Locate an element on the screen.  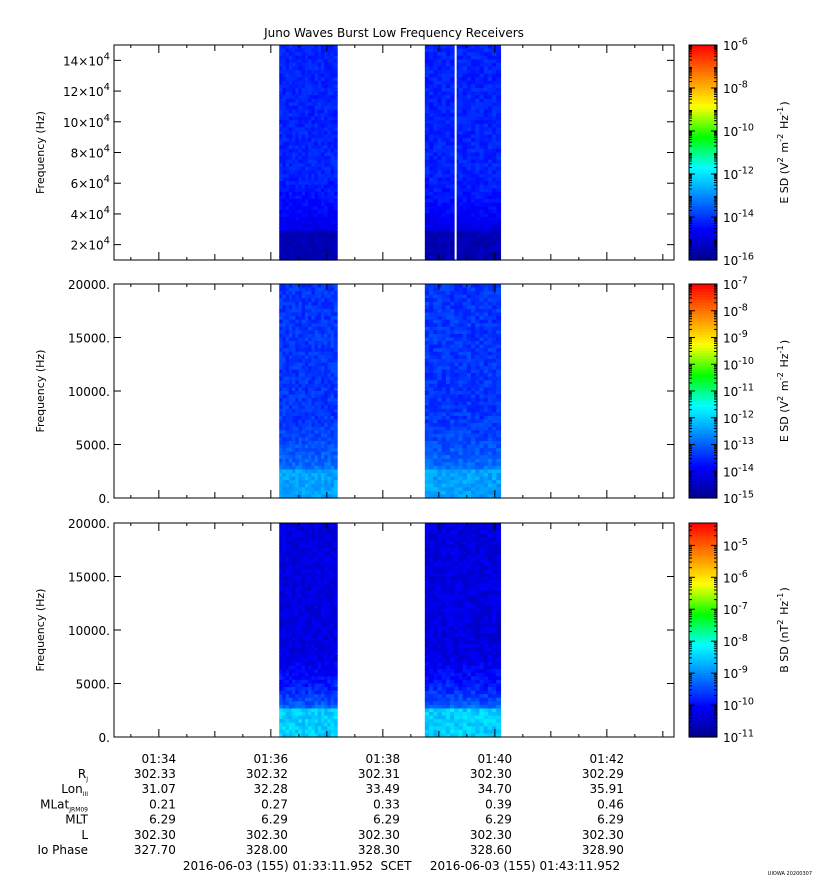
figure-title: Juno Waves Burst Low Frequency Receivers is located at coordinates (393, 33).